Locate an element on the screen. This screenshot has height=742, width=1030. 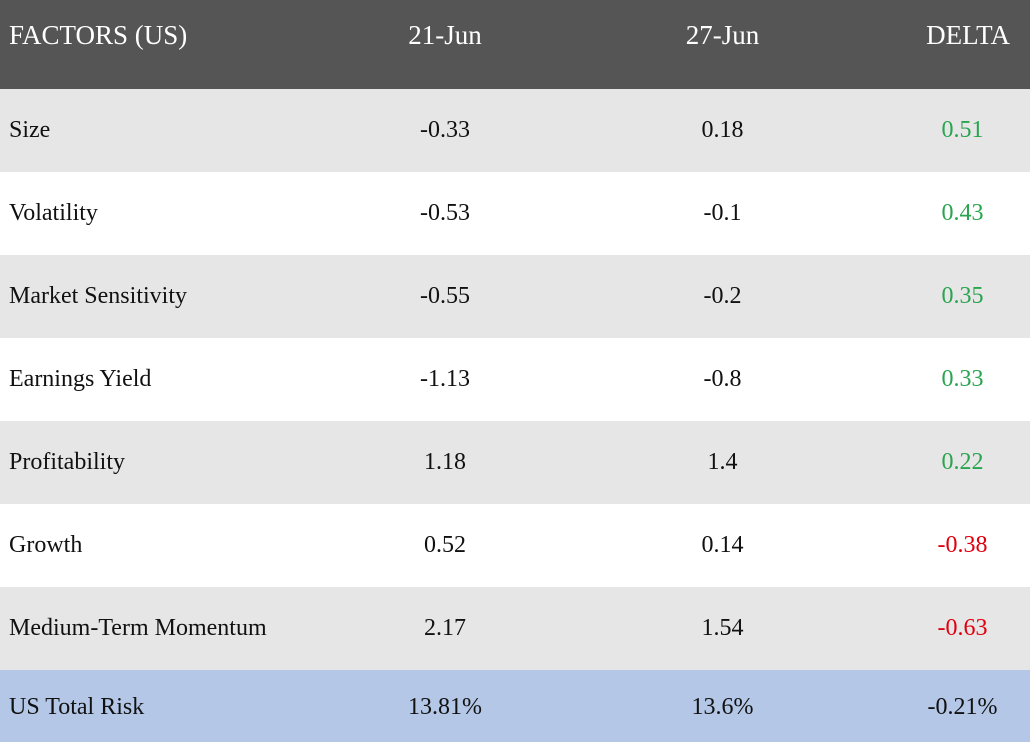
value-date-2: 1.4 is located at coordinates (722, 462).